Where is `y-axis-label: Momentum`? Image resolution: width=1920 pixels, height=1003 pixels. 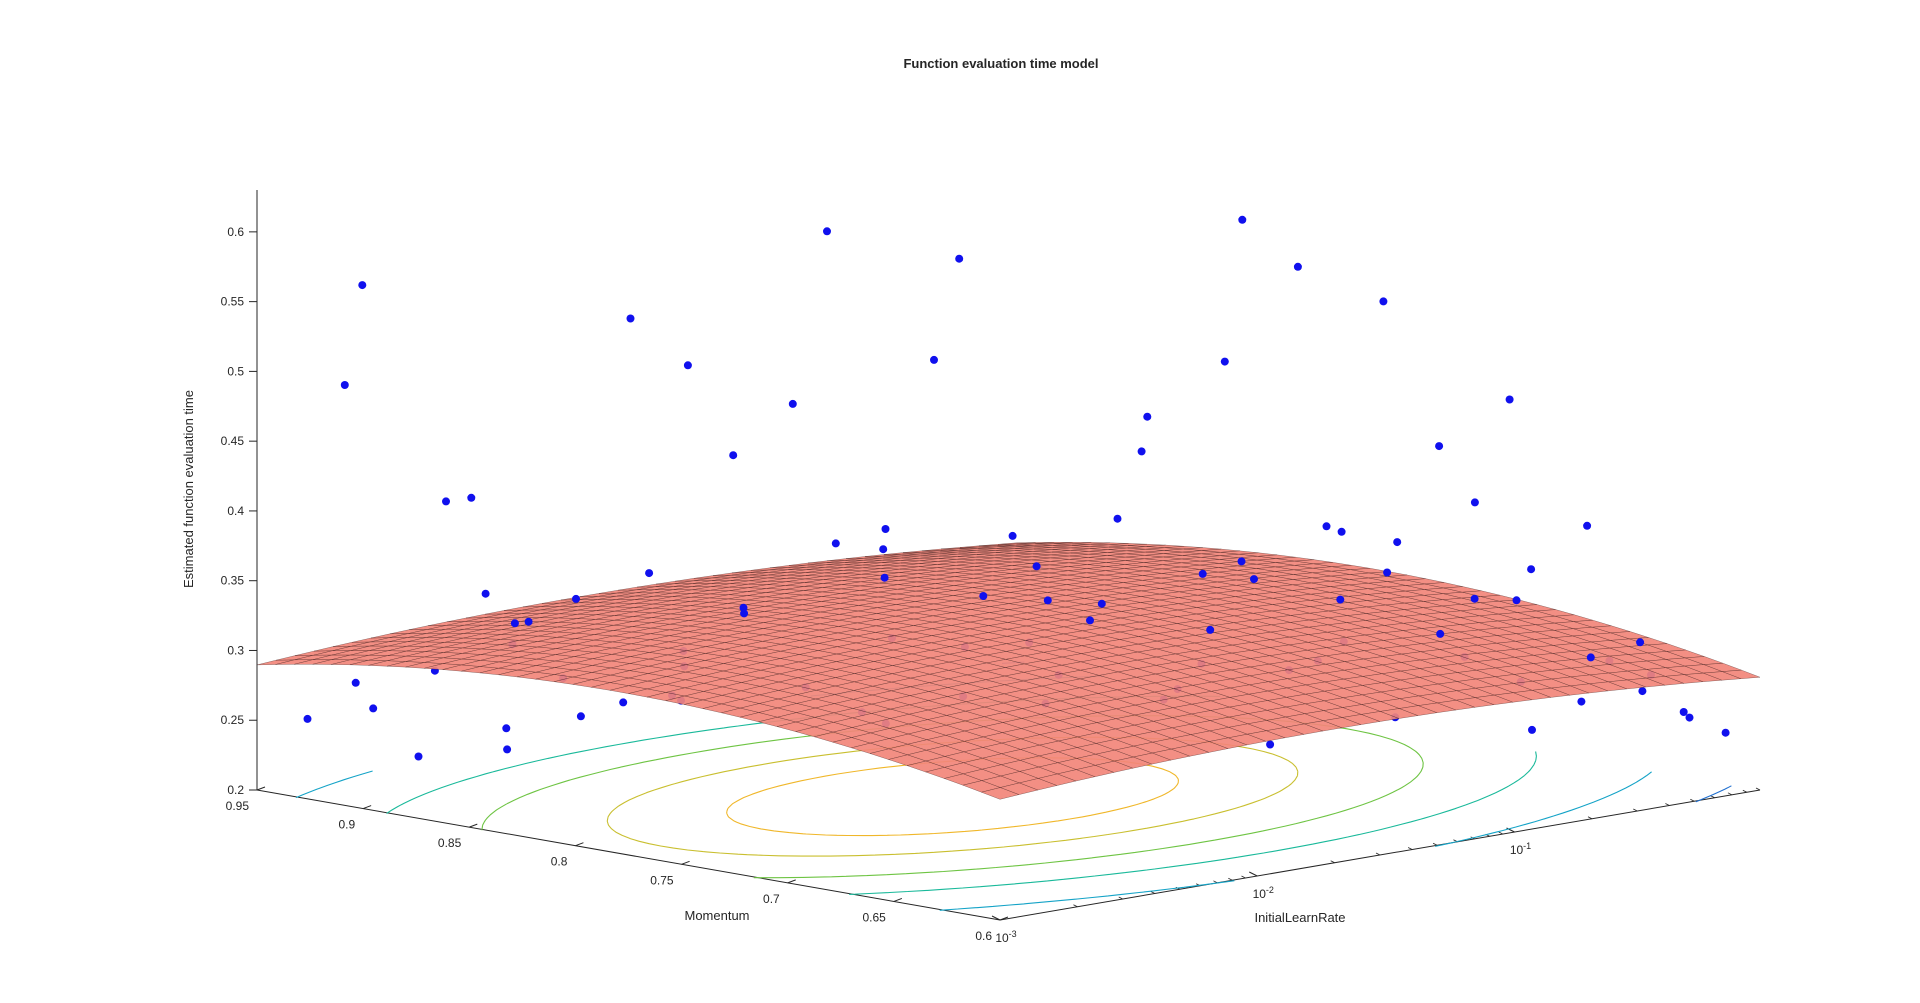 y-axis-label: Momentum is located at coordinates (716, 915).